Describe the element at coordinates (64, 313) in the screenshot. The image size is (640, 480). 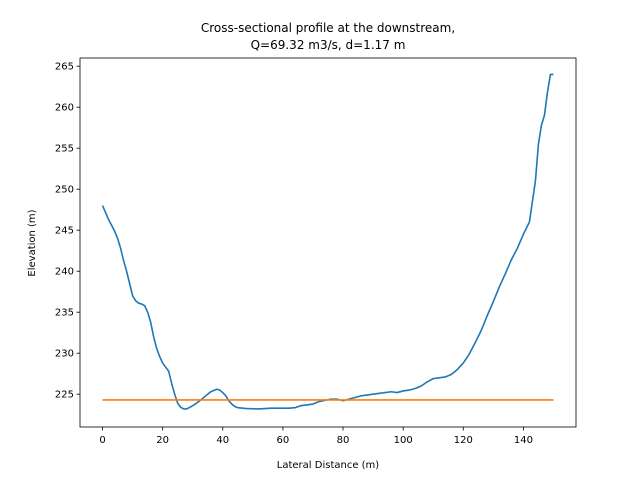
I see `y-tick-label: 235` at that location.